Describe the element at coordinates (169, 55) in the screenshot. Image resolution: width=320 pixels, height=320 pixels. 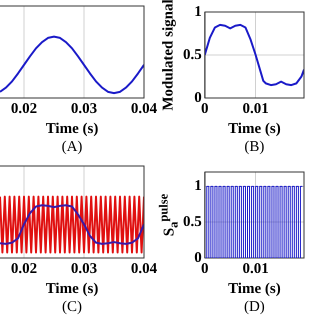
I see `y-axis-title: Modulated signal` at that location.